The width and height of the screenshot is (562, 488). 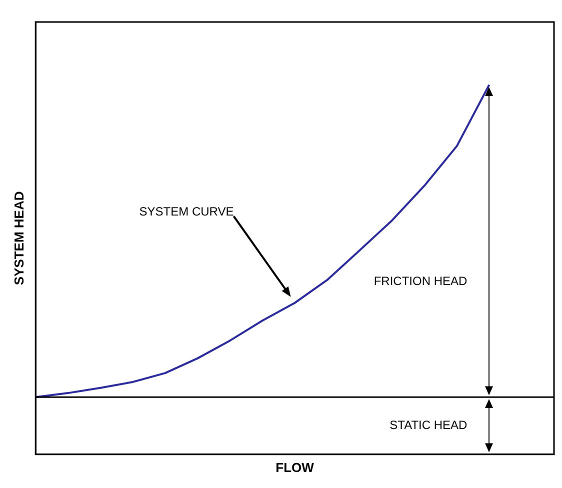 What do you see at coordinates (18, 238) in the screenshot?
I see `y-axis-title: SYSTEM HEAD` at bounding box center [18, 238].